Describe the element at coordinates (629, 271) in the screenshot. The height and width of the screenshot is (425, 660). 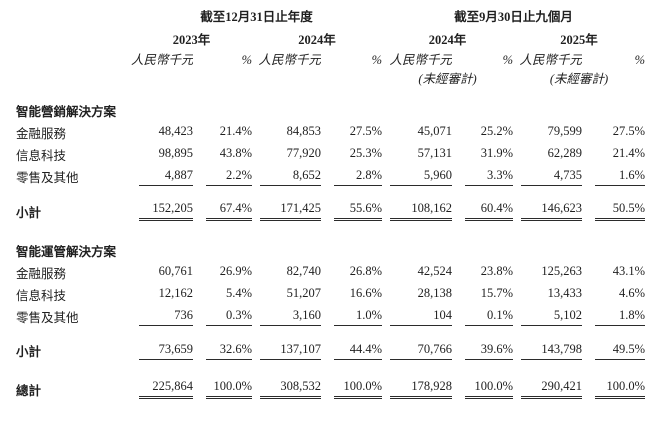
I see `percent-cell: 43.1%` at that location.